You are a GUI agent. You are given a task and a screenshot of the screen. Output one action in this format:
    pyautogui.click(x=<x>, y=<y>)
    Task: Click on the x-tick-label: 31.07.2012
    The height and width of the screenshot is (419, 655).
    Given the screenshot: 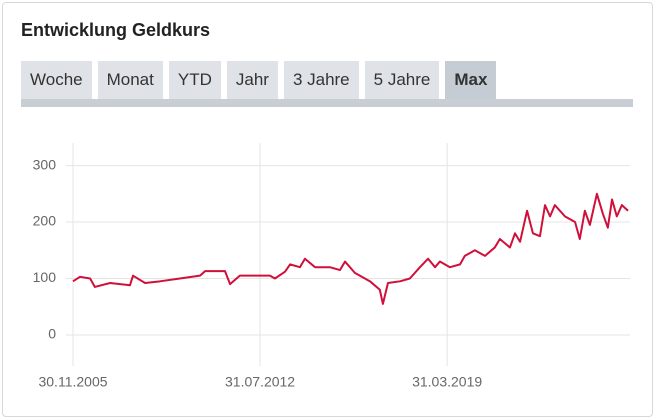 What is the action you would take?
    pyautogui.click(x=260, y=382)
    